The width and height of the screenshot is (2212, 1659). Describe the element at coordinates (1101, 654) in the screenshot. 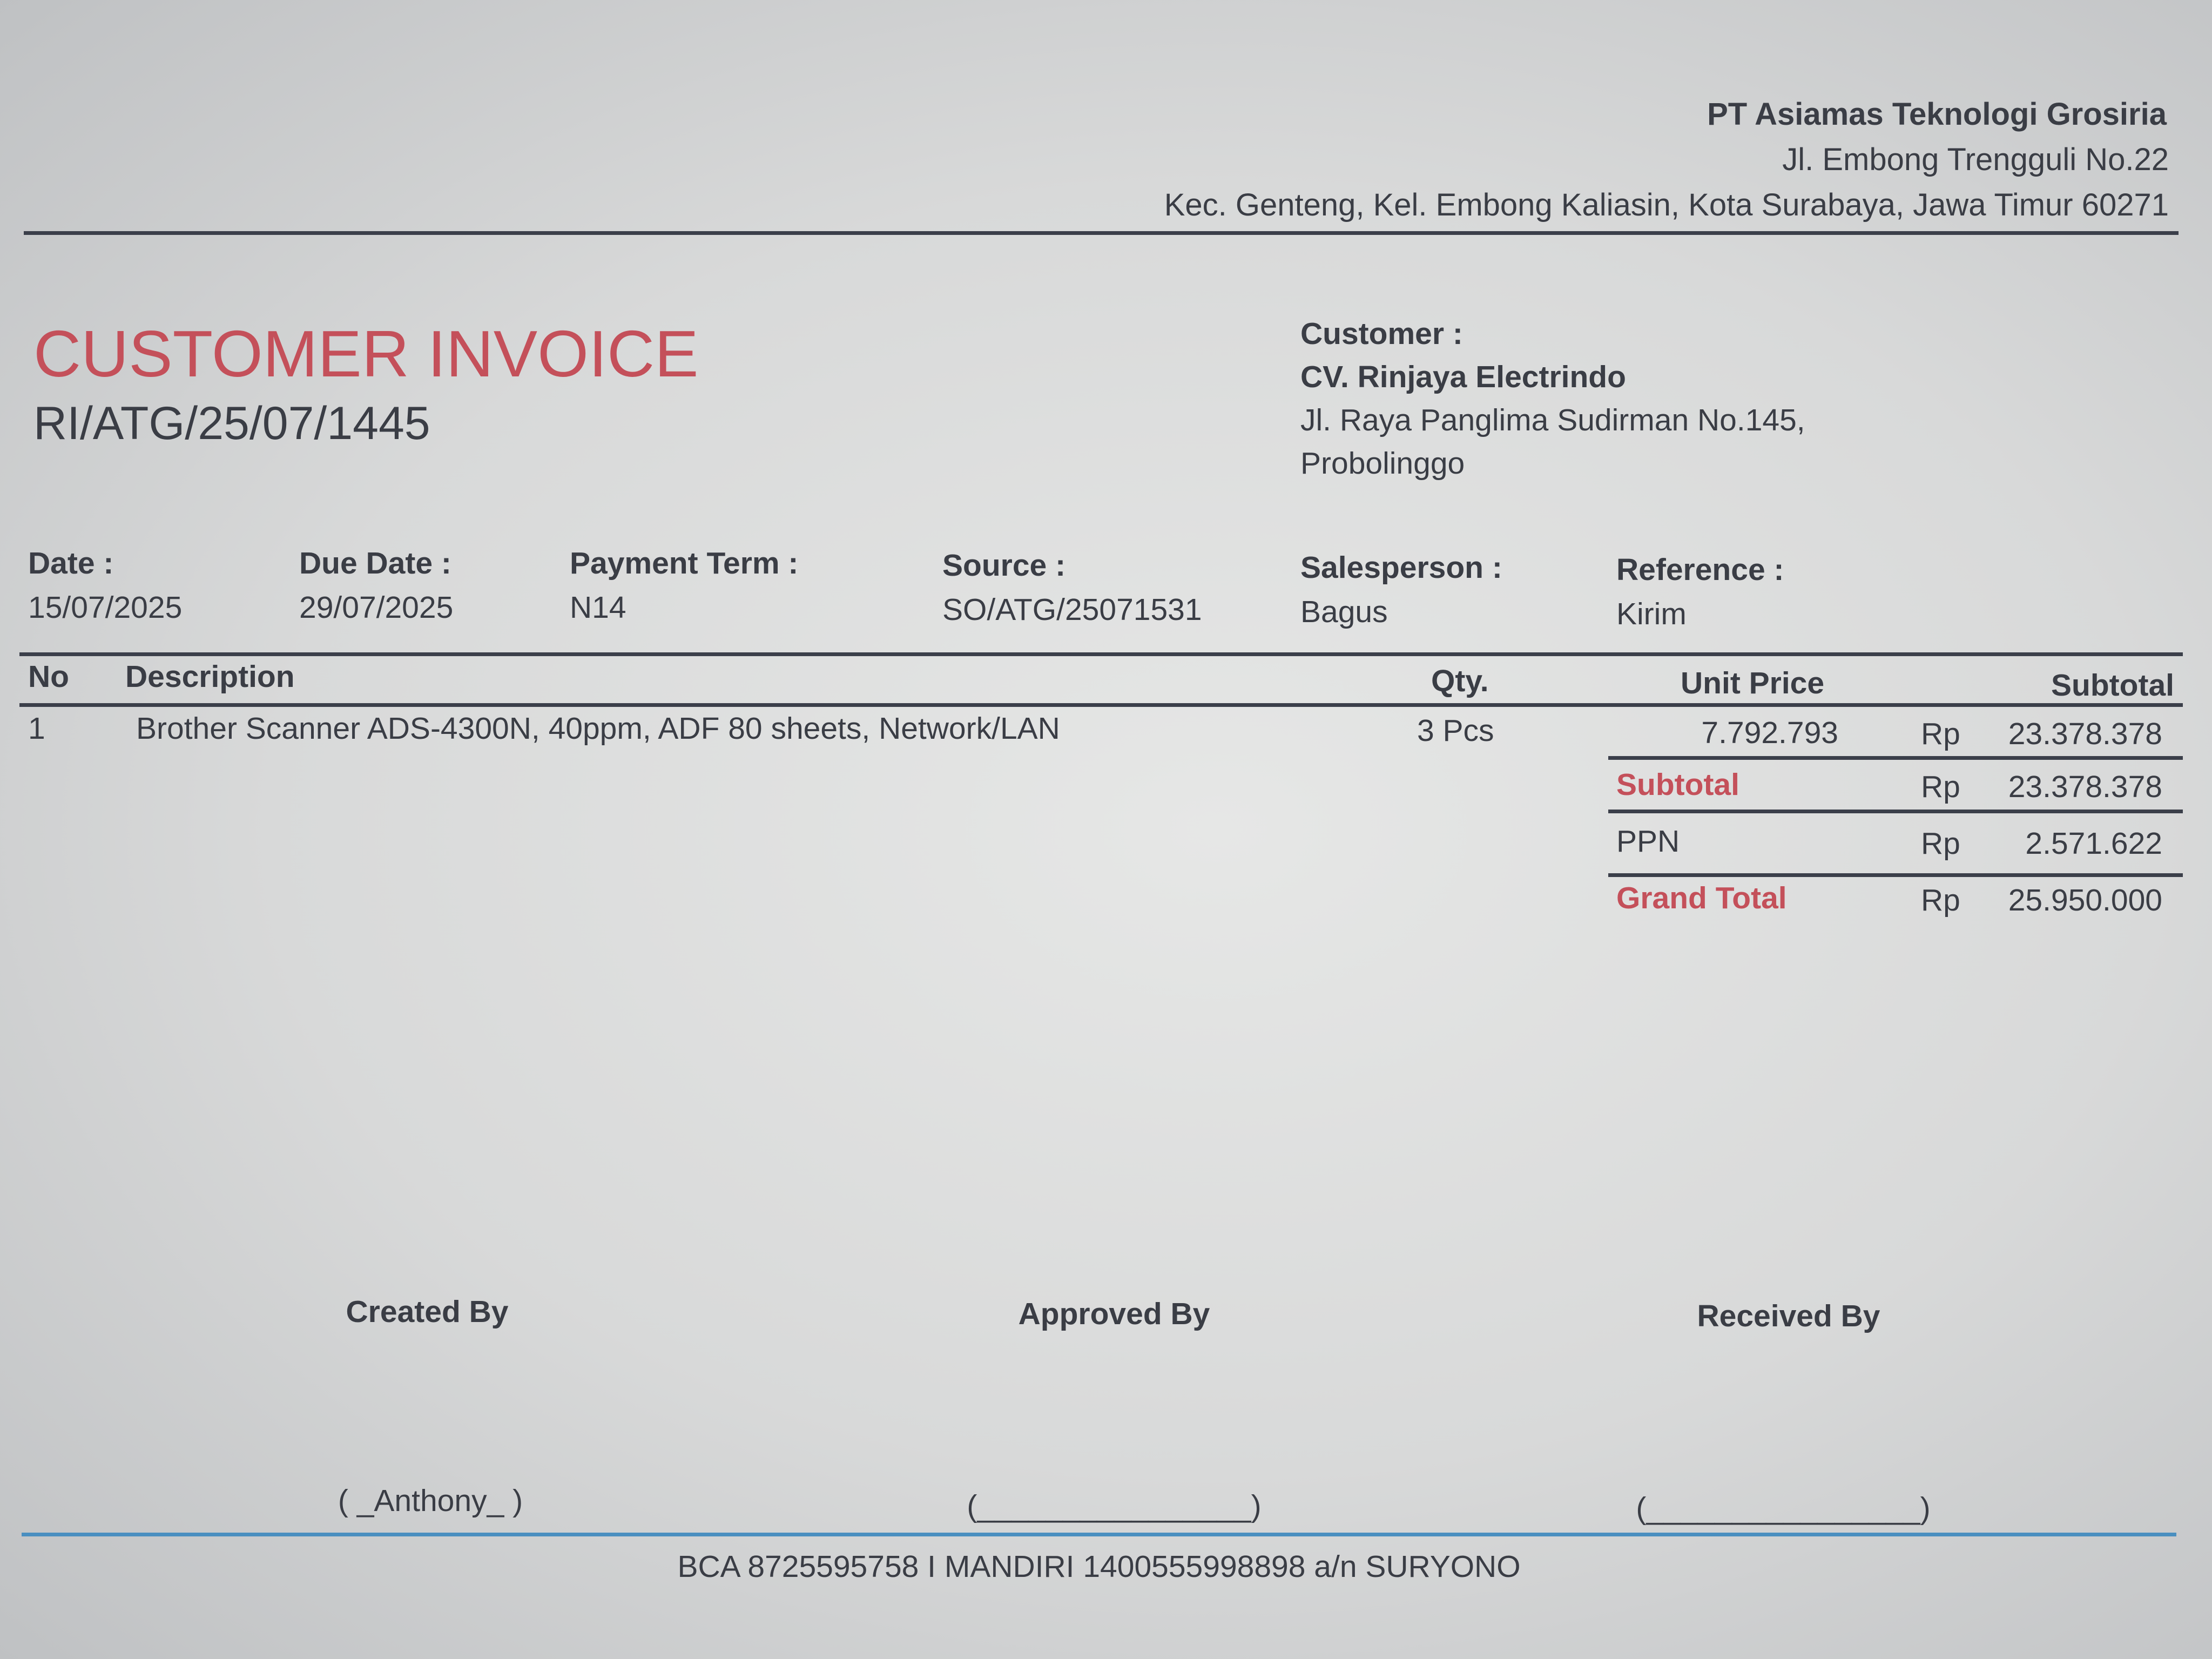

I see `table-top-divider` at that location.